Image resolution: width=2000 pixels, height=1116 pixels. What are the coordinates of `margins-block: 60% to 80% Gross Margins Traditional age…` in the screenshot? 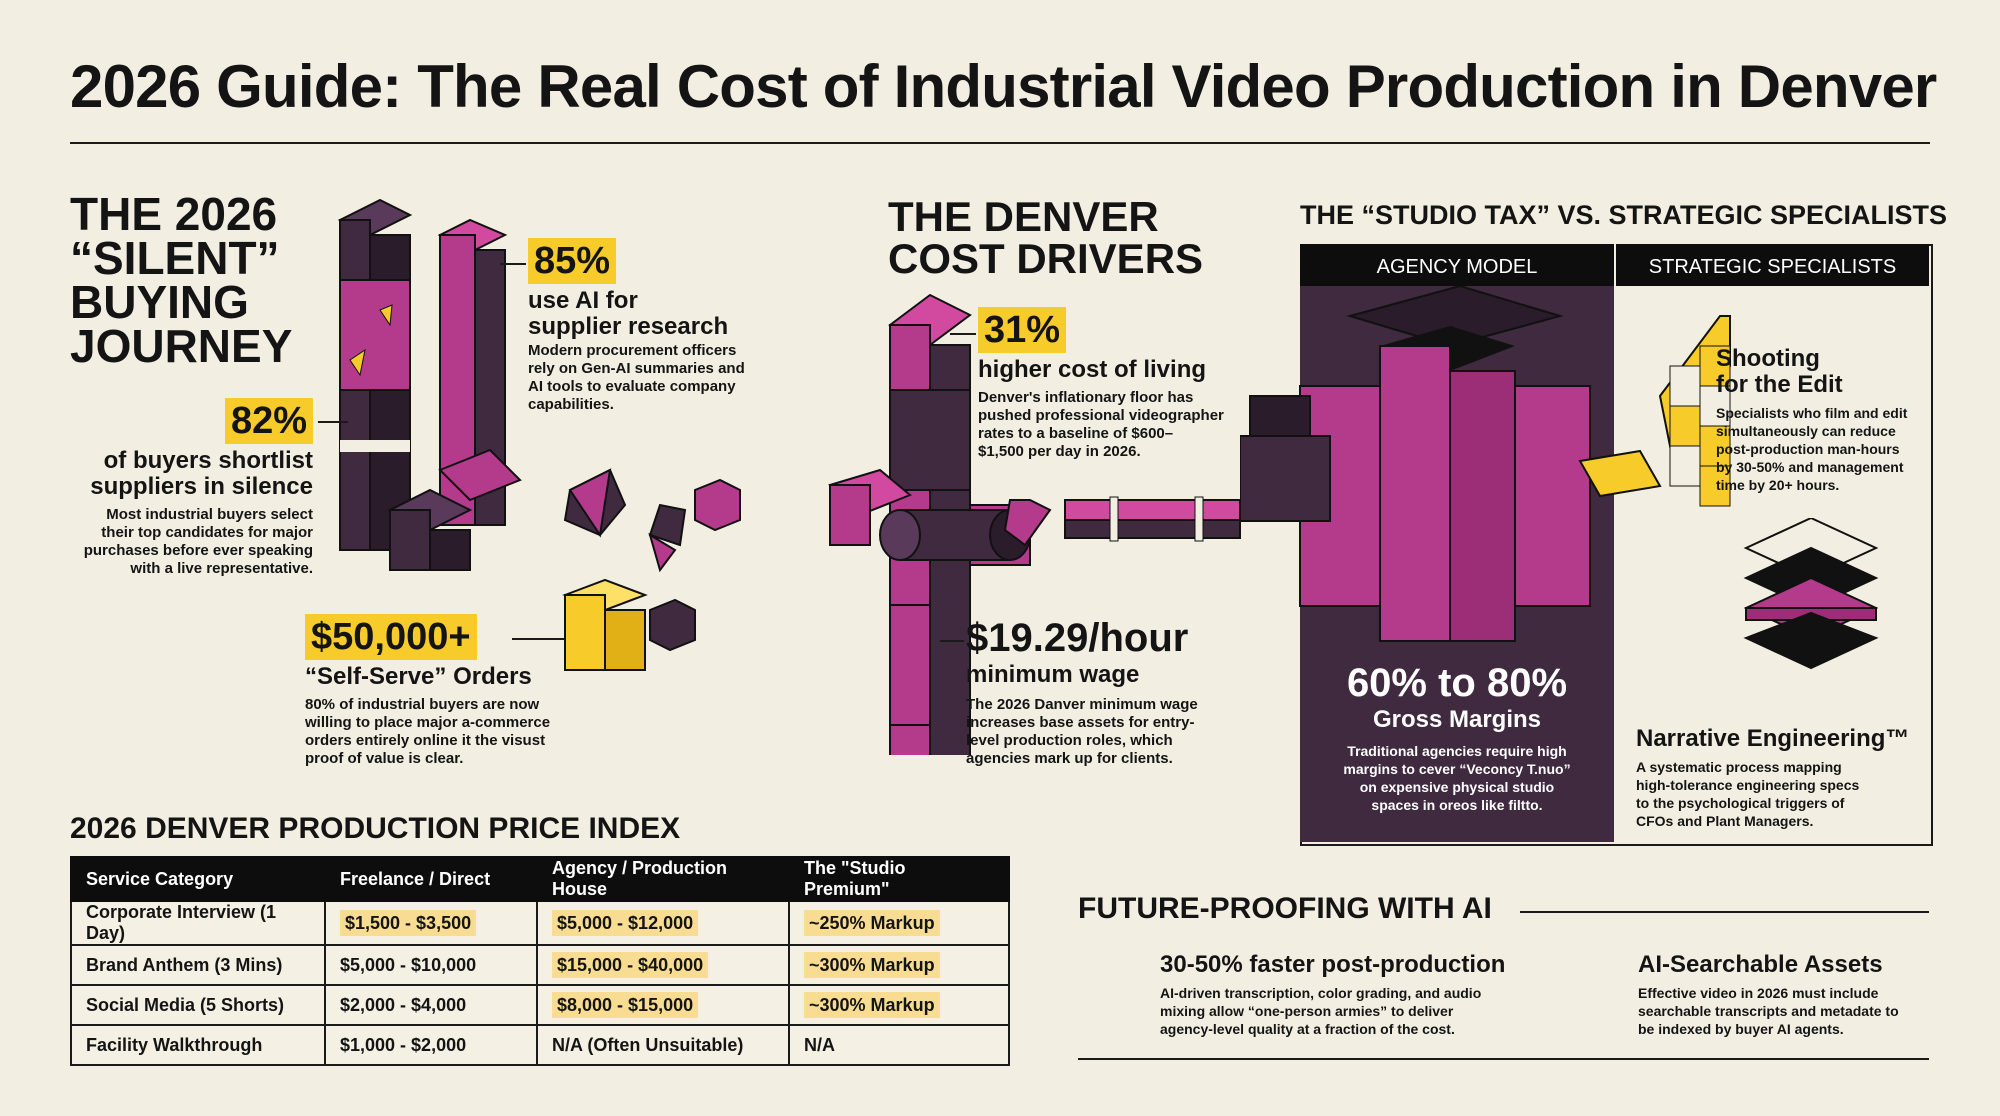 It's located at (1457, 737).